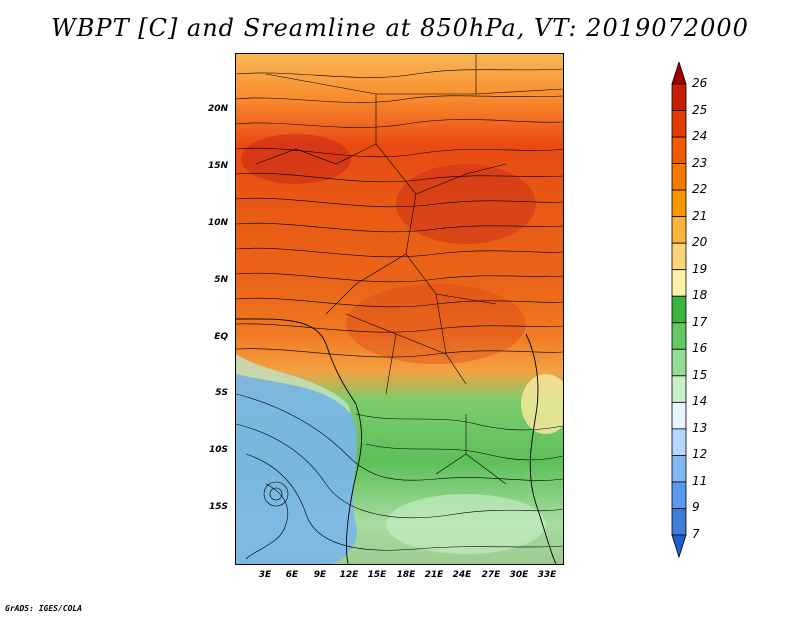 The image size is (800, 618). I want to click on colorbar-tick-label: 20, so click(700, 242).